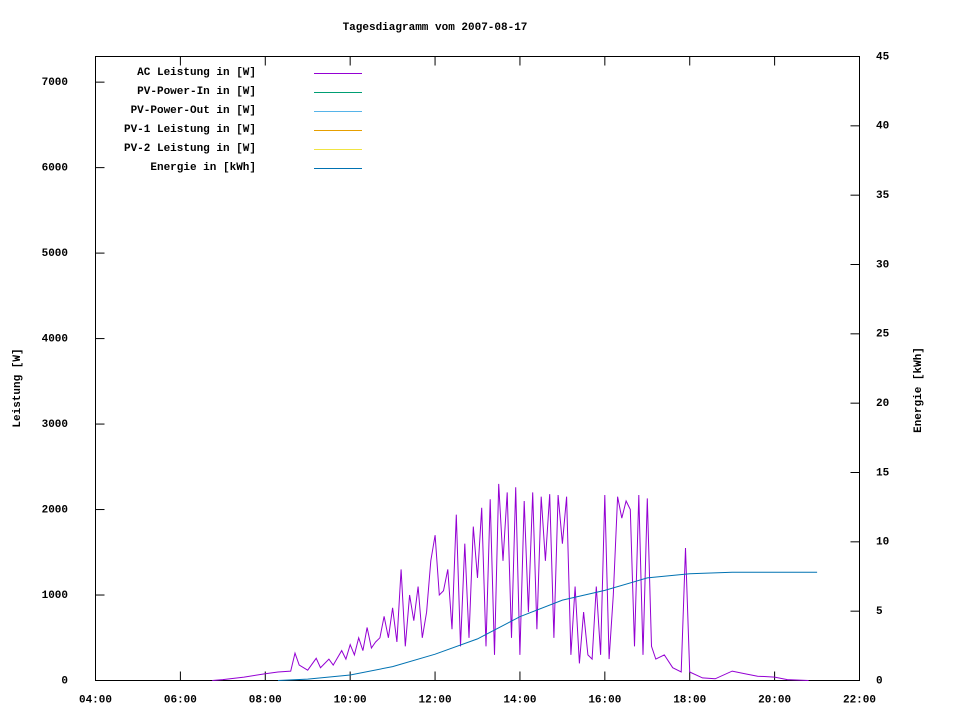 The image size is (960, 720). What do you see at coordinates (265, 700) in the screenshot?
I see `x-tick-label: 08:00` at bounding box center [265, 700].